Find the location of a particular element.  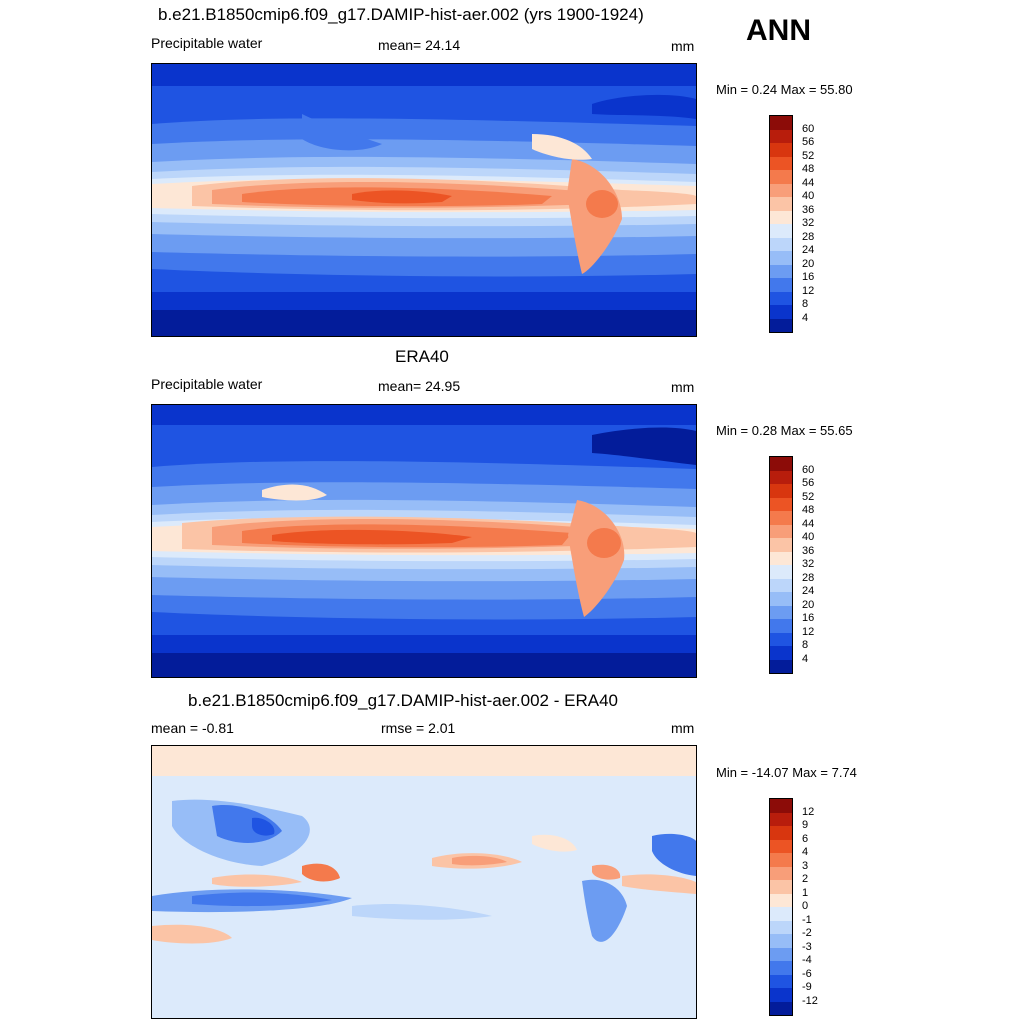

panel2-colorbar-tick: 8 is located at coordinates (805, 645).